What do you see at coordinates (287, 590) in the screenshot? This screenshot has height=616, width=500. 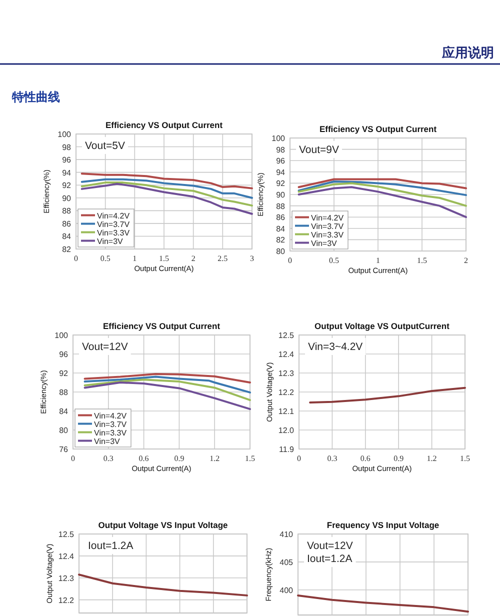 I see `y-tick-label: 400` at bounding box center [287, 590].